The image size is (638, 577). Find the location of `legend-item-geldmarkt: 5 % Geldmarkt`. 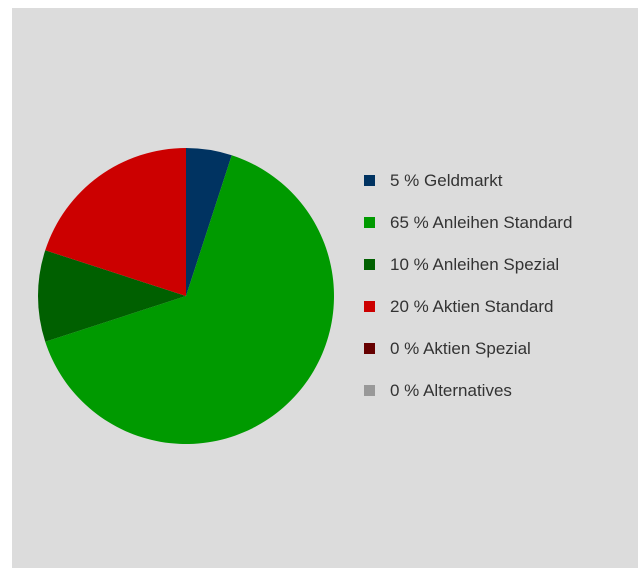

legend-item-geldmarkt: 5 % Geldmarkt is located at coordinates (499, 180).